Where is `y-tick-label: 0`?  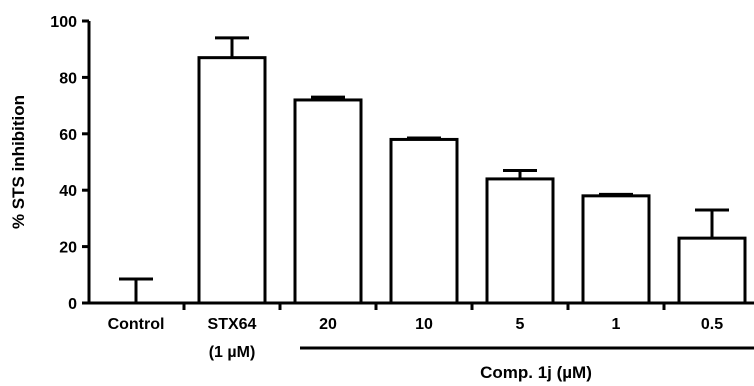
y-tick-label: 0 is located at coordinates (72, 304).